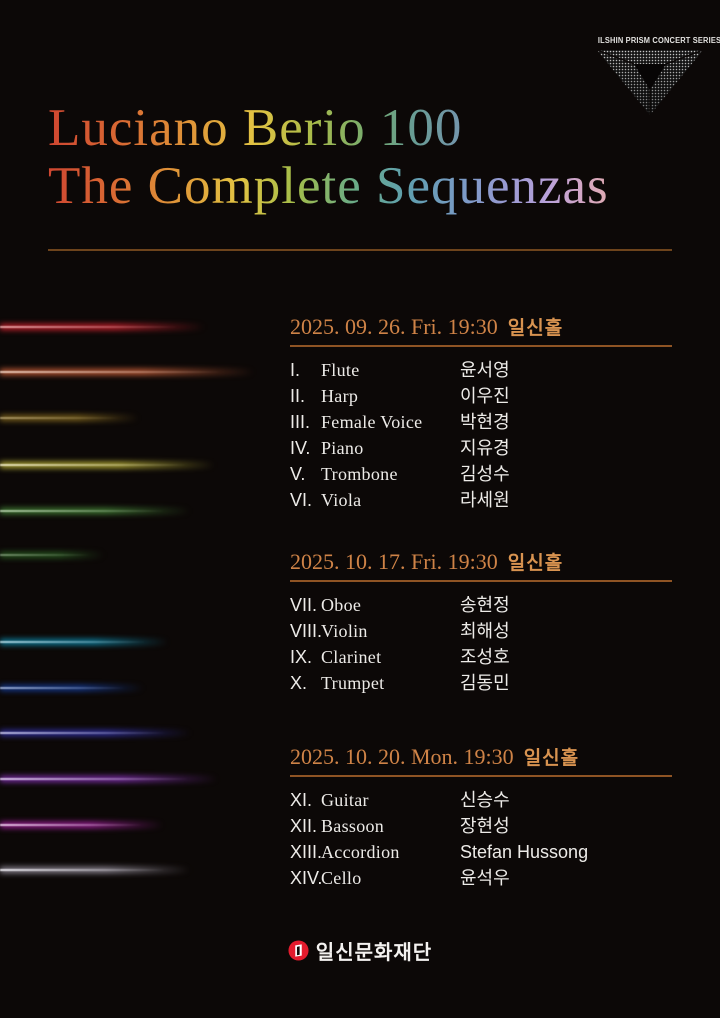  I want to click on light-streak-blue, so click(72, 688).